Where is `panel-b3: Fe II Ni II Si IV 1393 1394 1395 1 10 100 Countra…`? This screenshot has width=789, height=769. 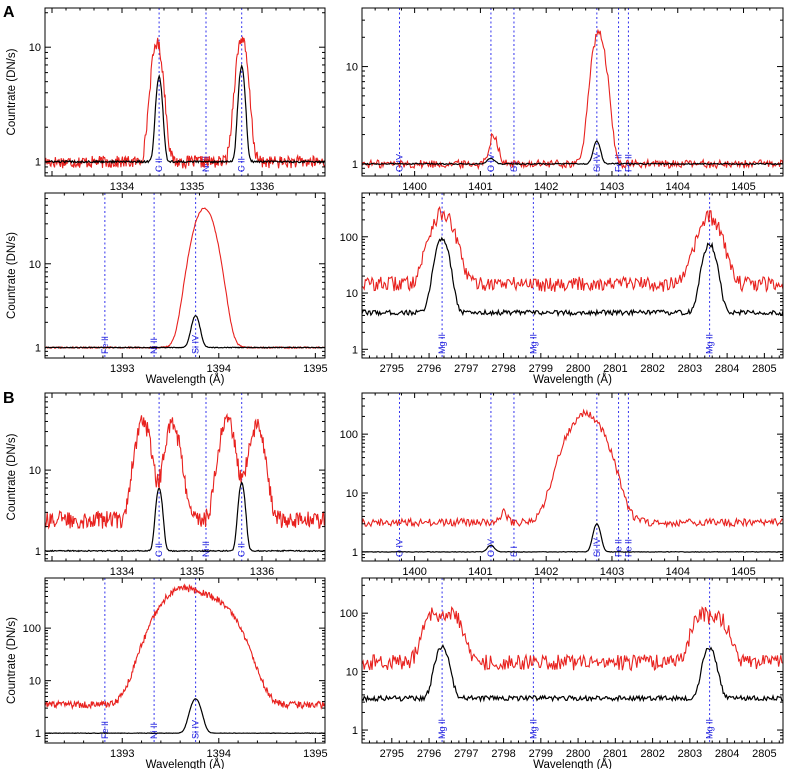 panel-b3: Fe II Ni II Si IV 1393 1394 1395 1 10 100 Countra… is located at coordinates (167, 673).